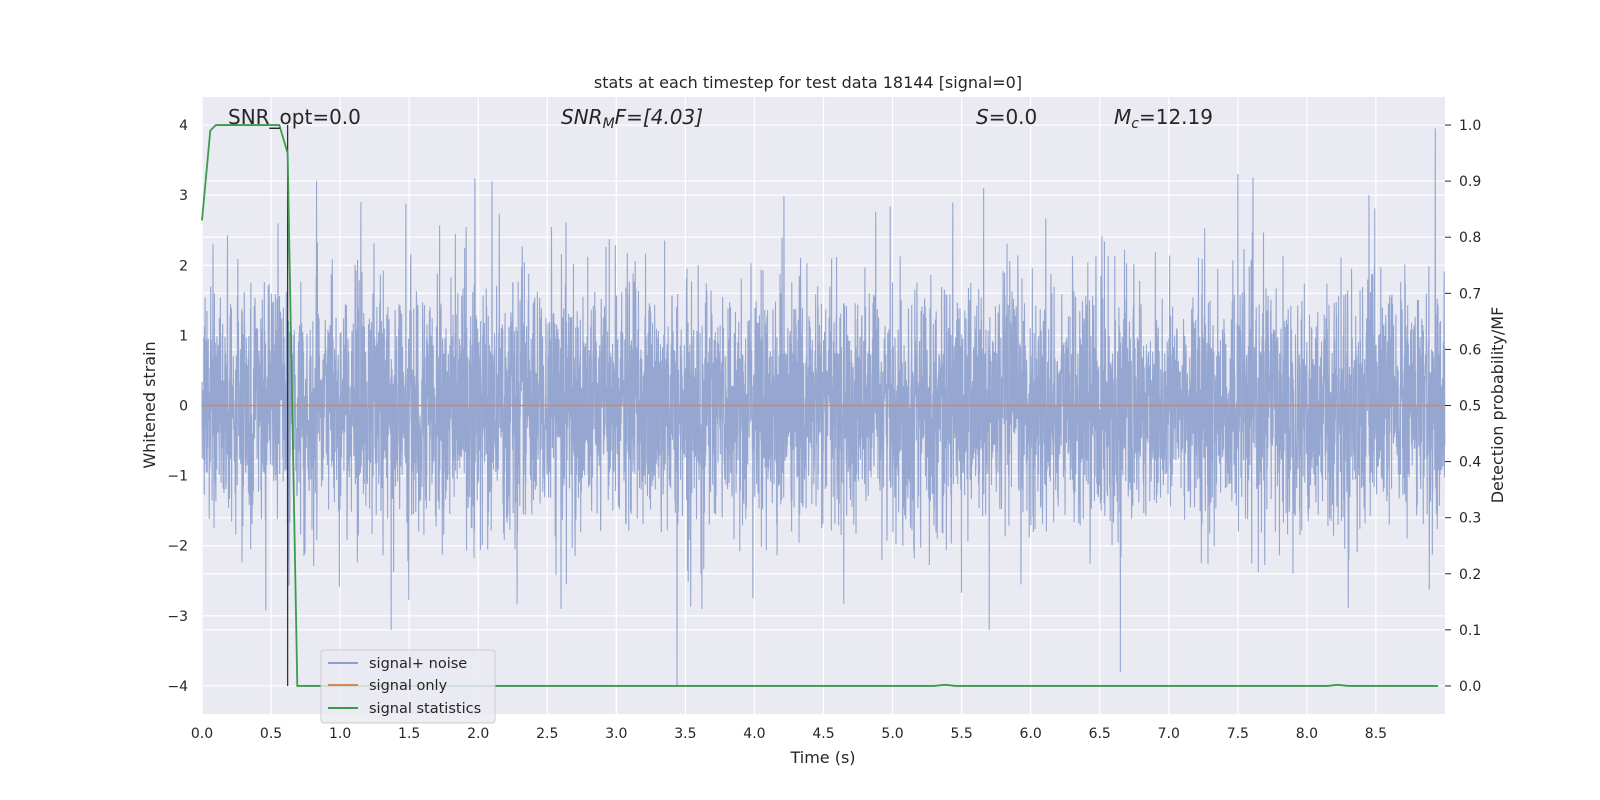  What do you see at coordinates (754, 734) in the screenshot?
I see `x-tick-label: 4.0` at bounding box center [754, 734].